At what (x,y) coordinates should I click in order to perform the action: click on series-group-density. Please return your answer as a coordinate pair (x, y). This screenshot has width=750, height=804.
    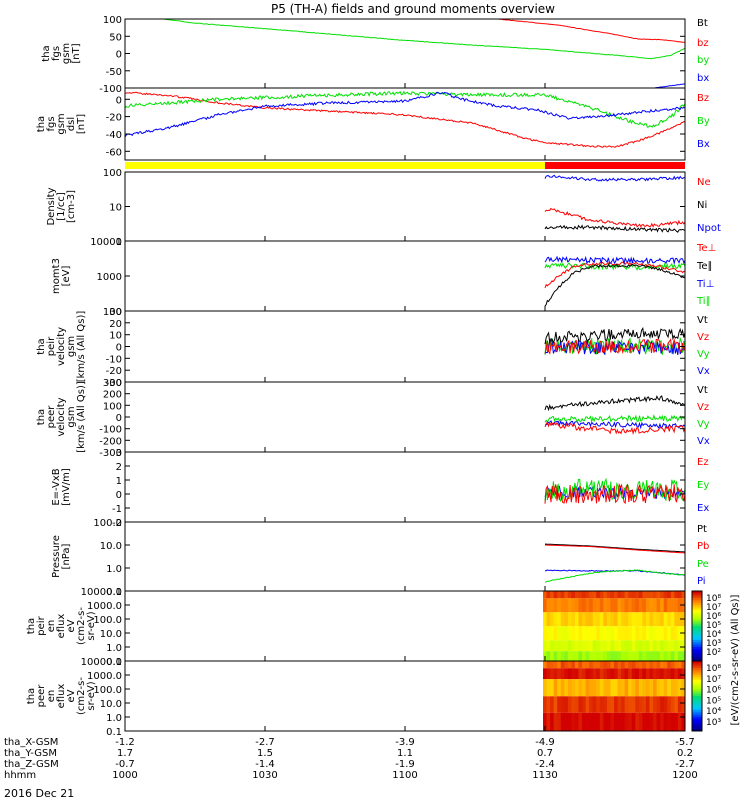
    Looking at the image, I should click on (614, 203).